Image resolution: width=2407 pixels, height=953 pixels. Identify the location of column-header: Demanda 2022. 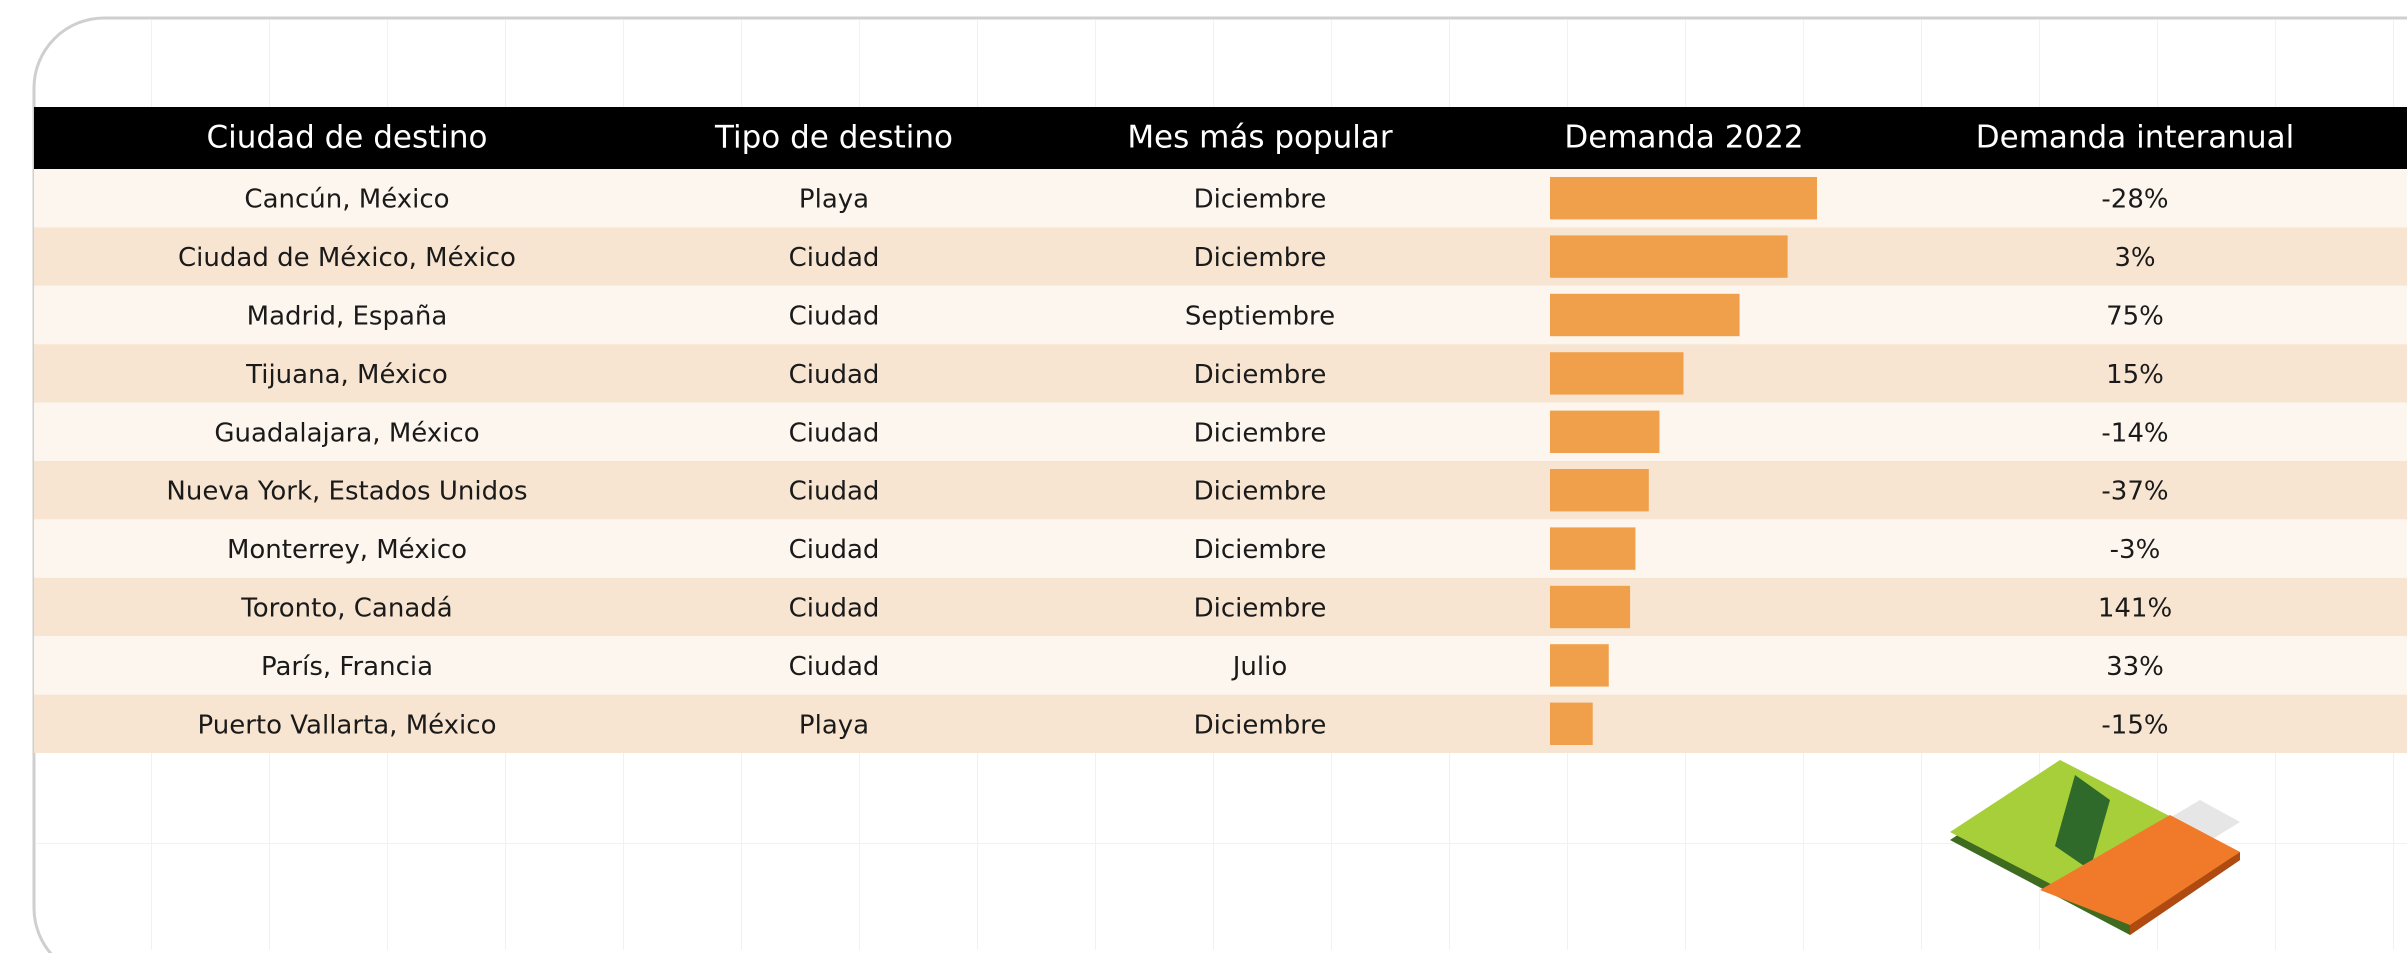
(1683, 138).